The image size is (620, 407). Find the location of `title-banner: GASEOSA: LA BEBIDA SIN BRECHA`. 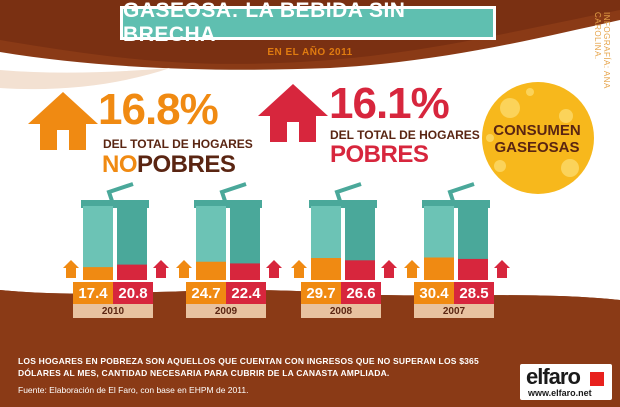

title-banner: GASEOSA: LA BEBIDA SIN BRECHA is located at coordinates (308, 23).